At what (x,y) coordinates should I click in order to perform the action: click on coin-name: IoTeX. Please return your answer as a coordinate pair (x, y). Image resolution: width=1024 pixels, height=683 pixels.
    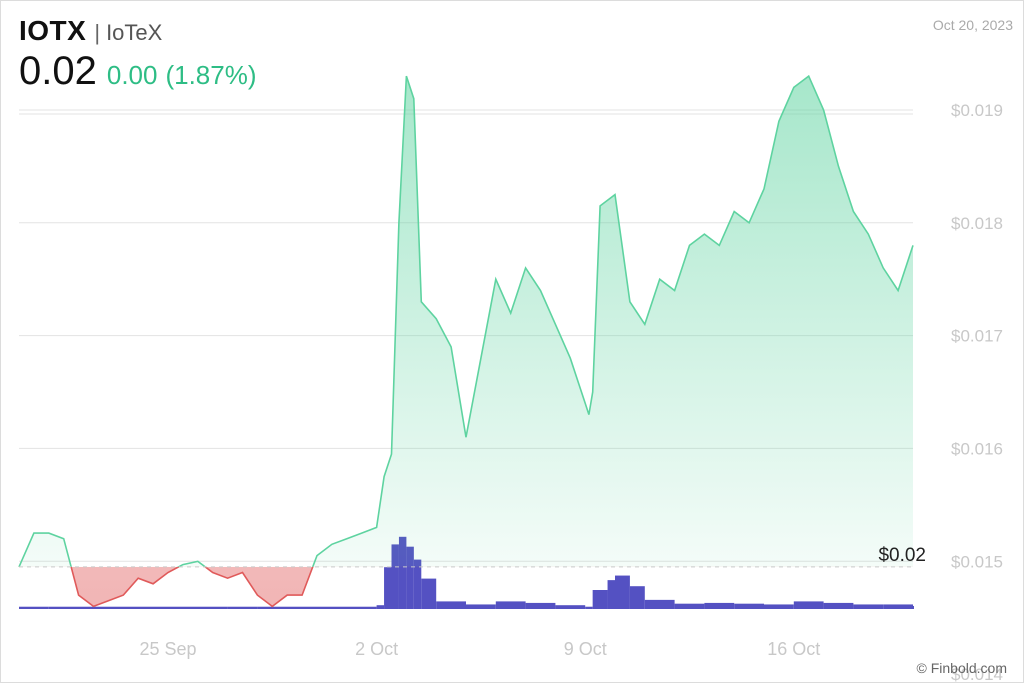
    Looking at the image, I should click on (134, 32).